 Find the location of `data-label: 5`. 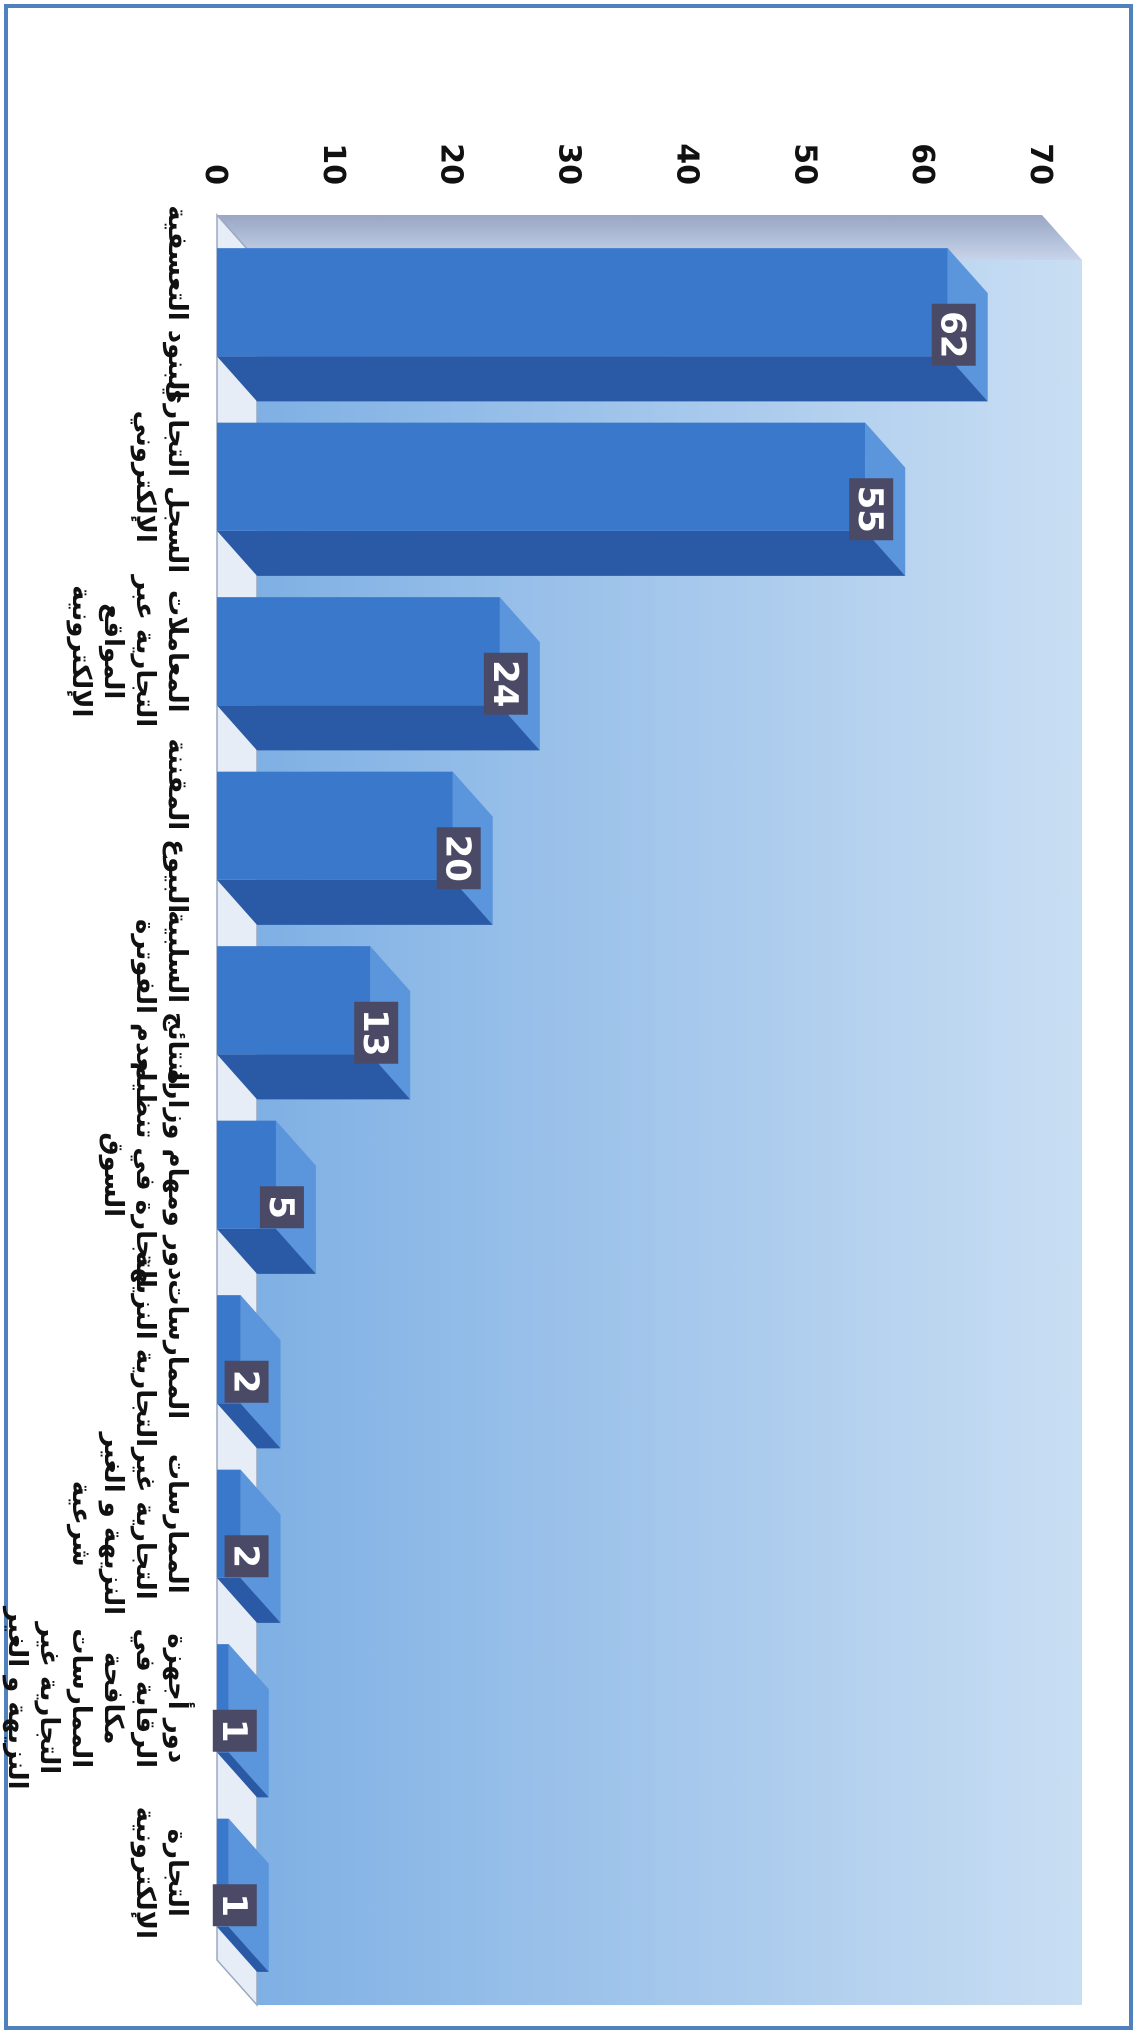

data-label: 5 is located at coordinates (281, 1207).